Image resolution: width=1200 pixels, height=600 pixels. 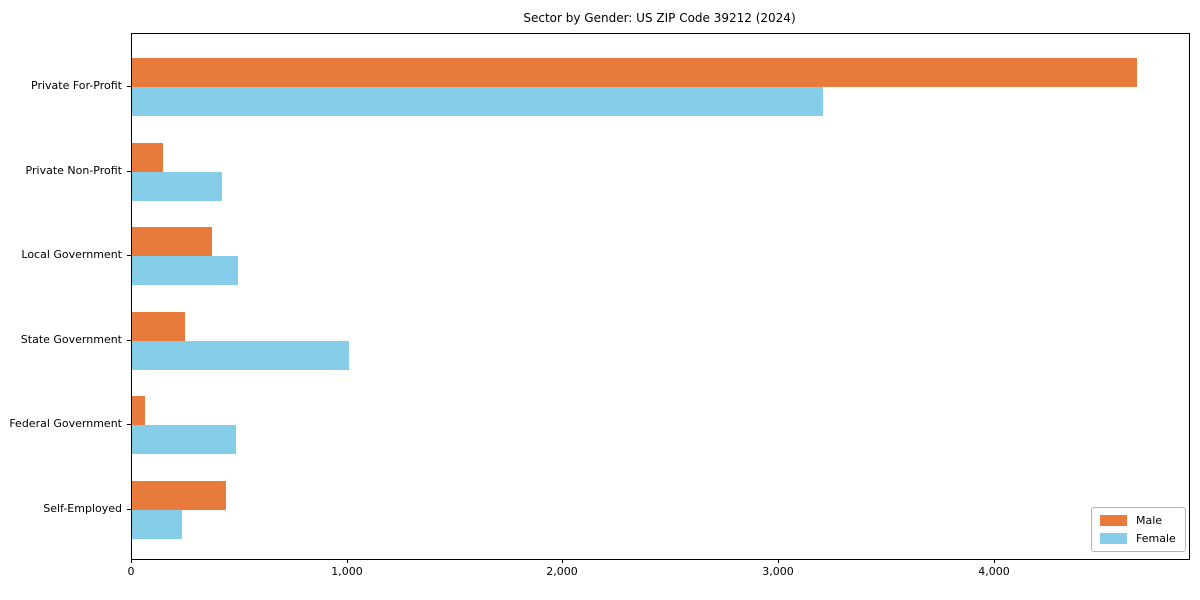 What do you see at coordinates (778, 571) in the screenshot?
I see `x-tick-label-3000: 3,000` at bounding box center [778, 571].